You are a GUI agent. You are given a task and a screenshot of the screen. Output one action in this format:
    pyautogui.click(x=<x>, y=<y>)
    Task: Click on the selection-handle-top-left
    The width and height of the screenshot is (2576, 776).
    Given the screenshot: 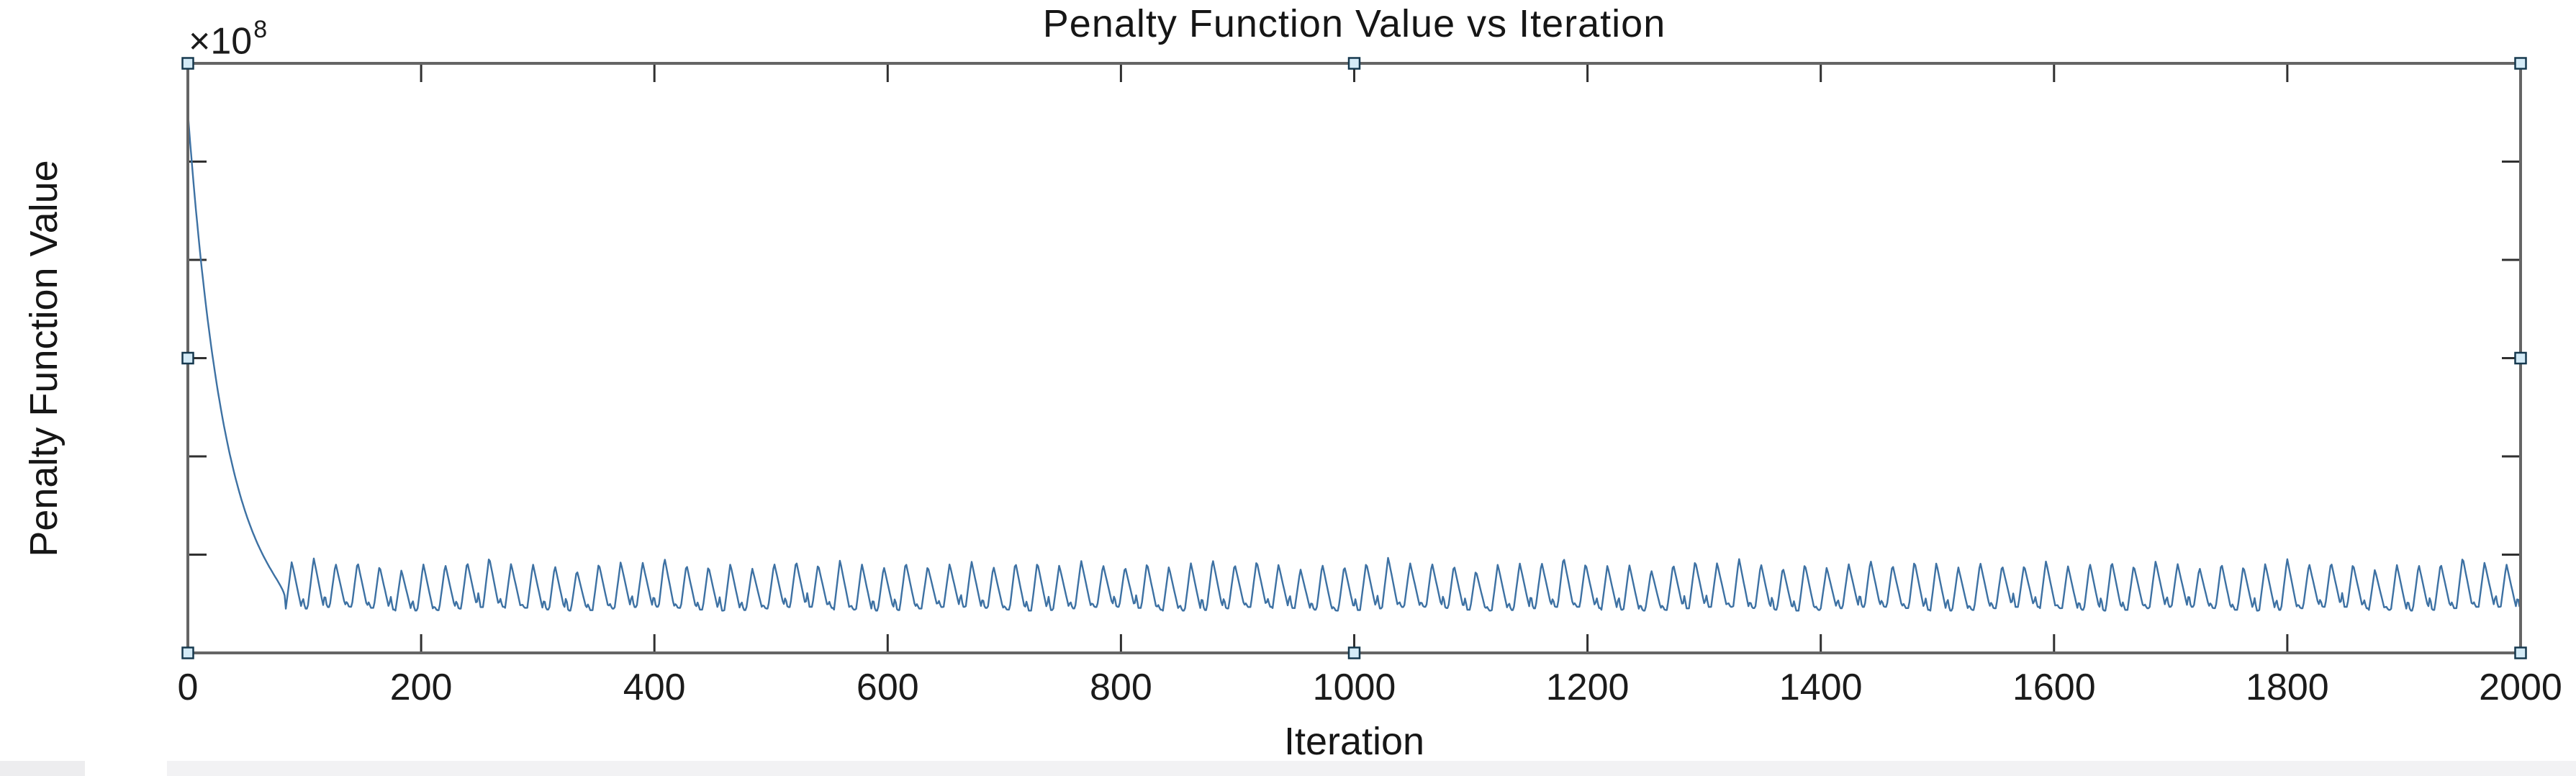 What is the action you would take?
    pyautogui.click(x=188, y=63)
    